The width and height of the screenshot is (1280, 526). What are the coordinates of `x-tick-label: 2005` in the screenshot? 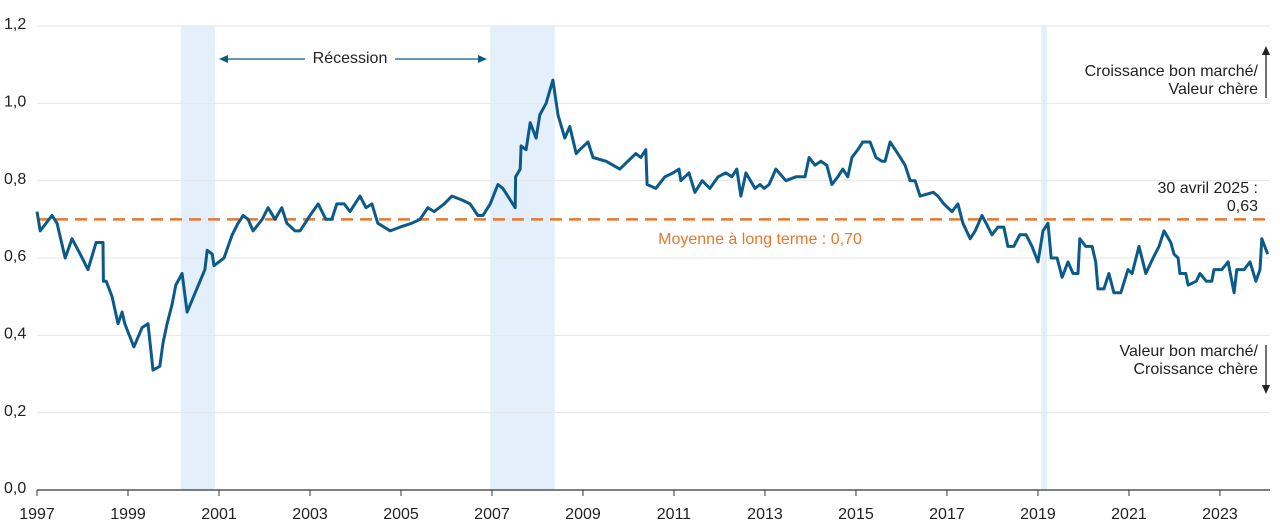 It's located at (401, 514).